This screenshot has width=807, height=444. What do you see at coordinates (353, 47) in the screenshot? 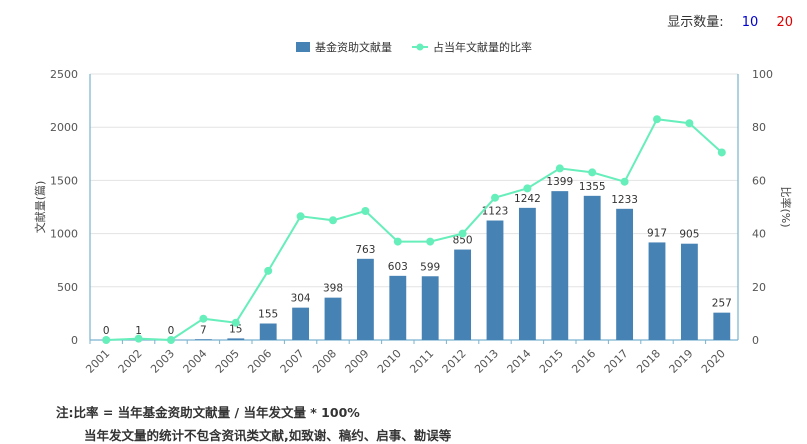
I see `legend-bar-label: 基金资助文献量` at bounding box center [353, 47].